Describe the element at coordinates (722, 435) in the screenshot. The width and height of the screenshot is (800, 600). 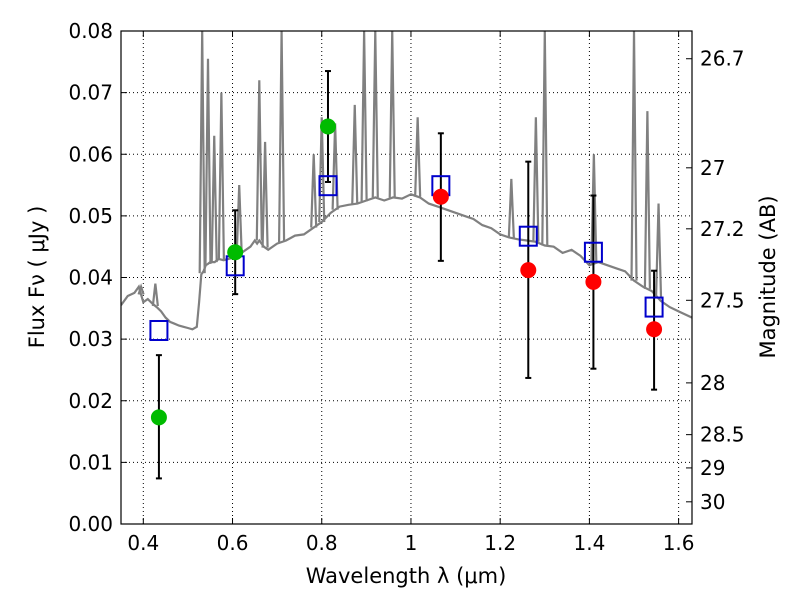
I see `right-tick-label: 28.5` at that location.